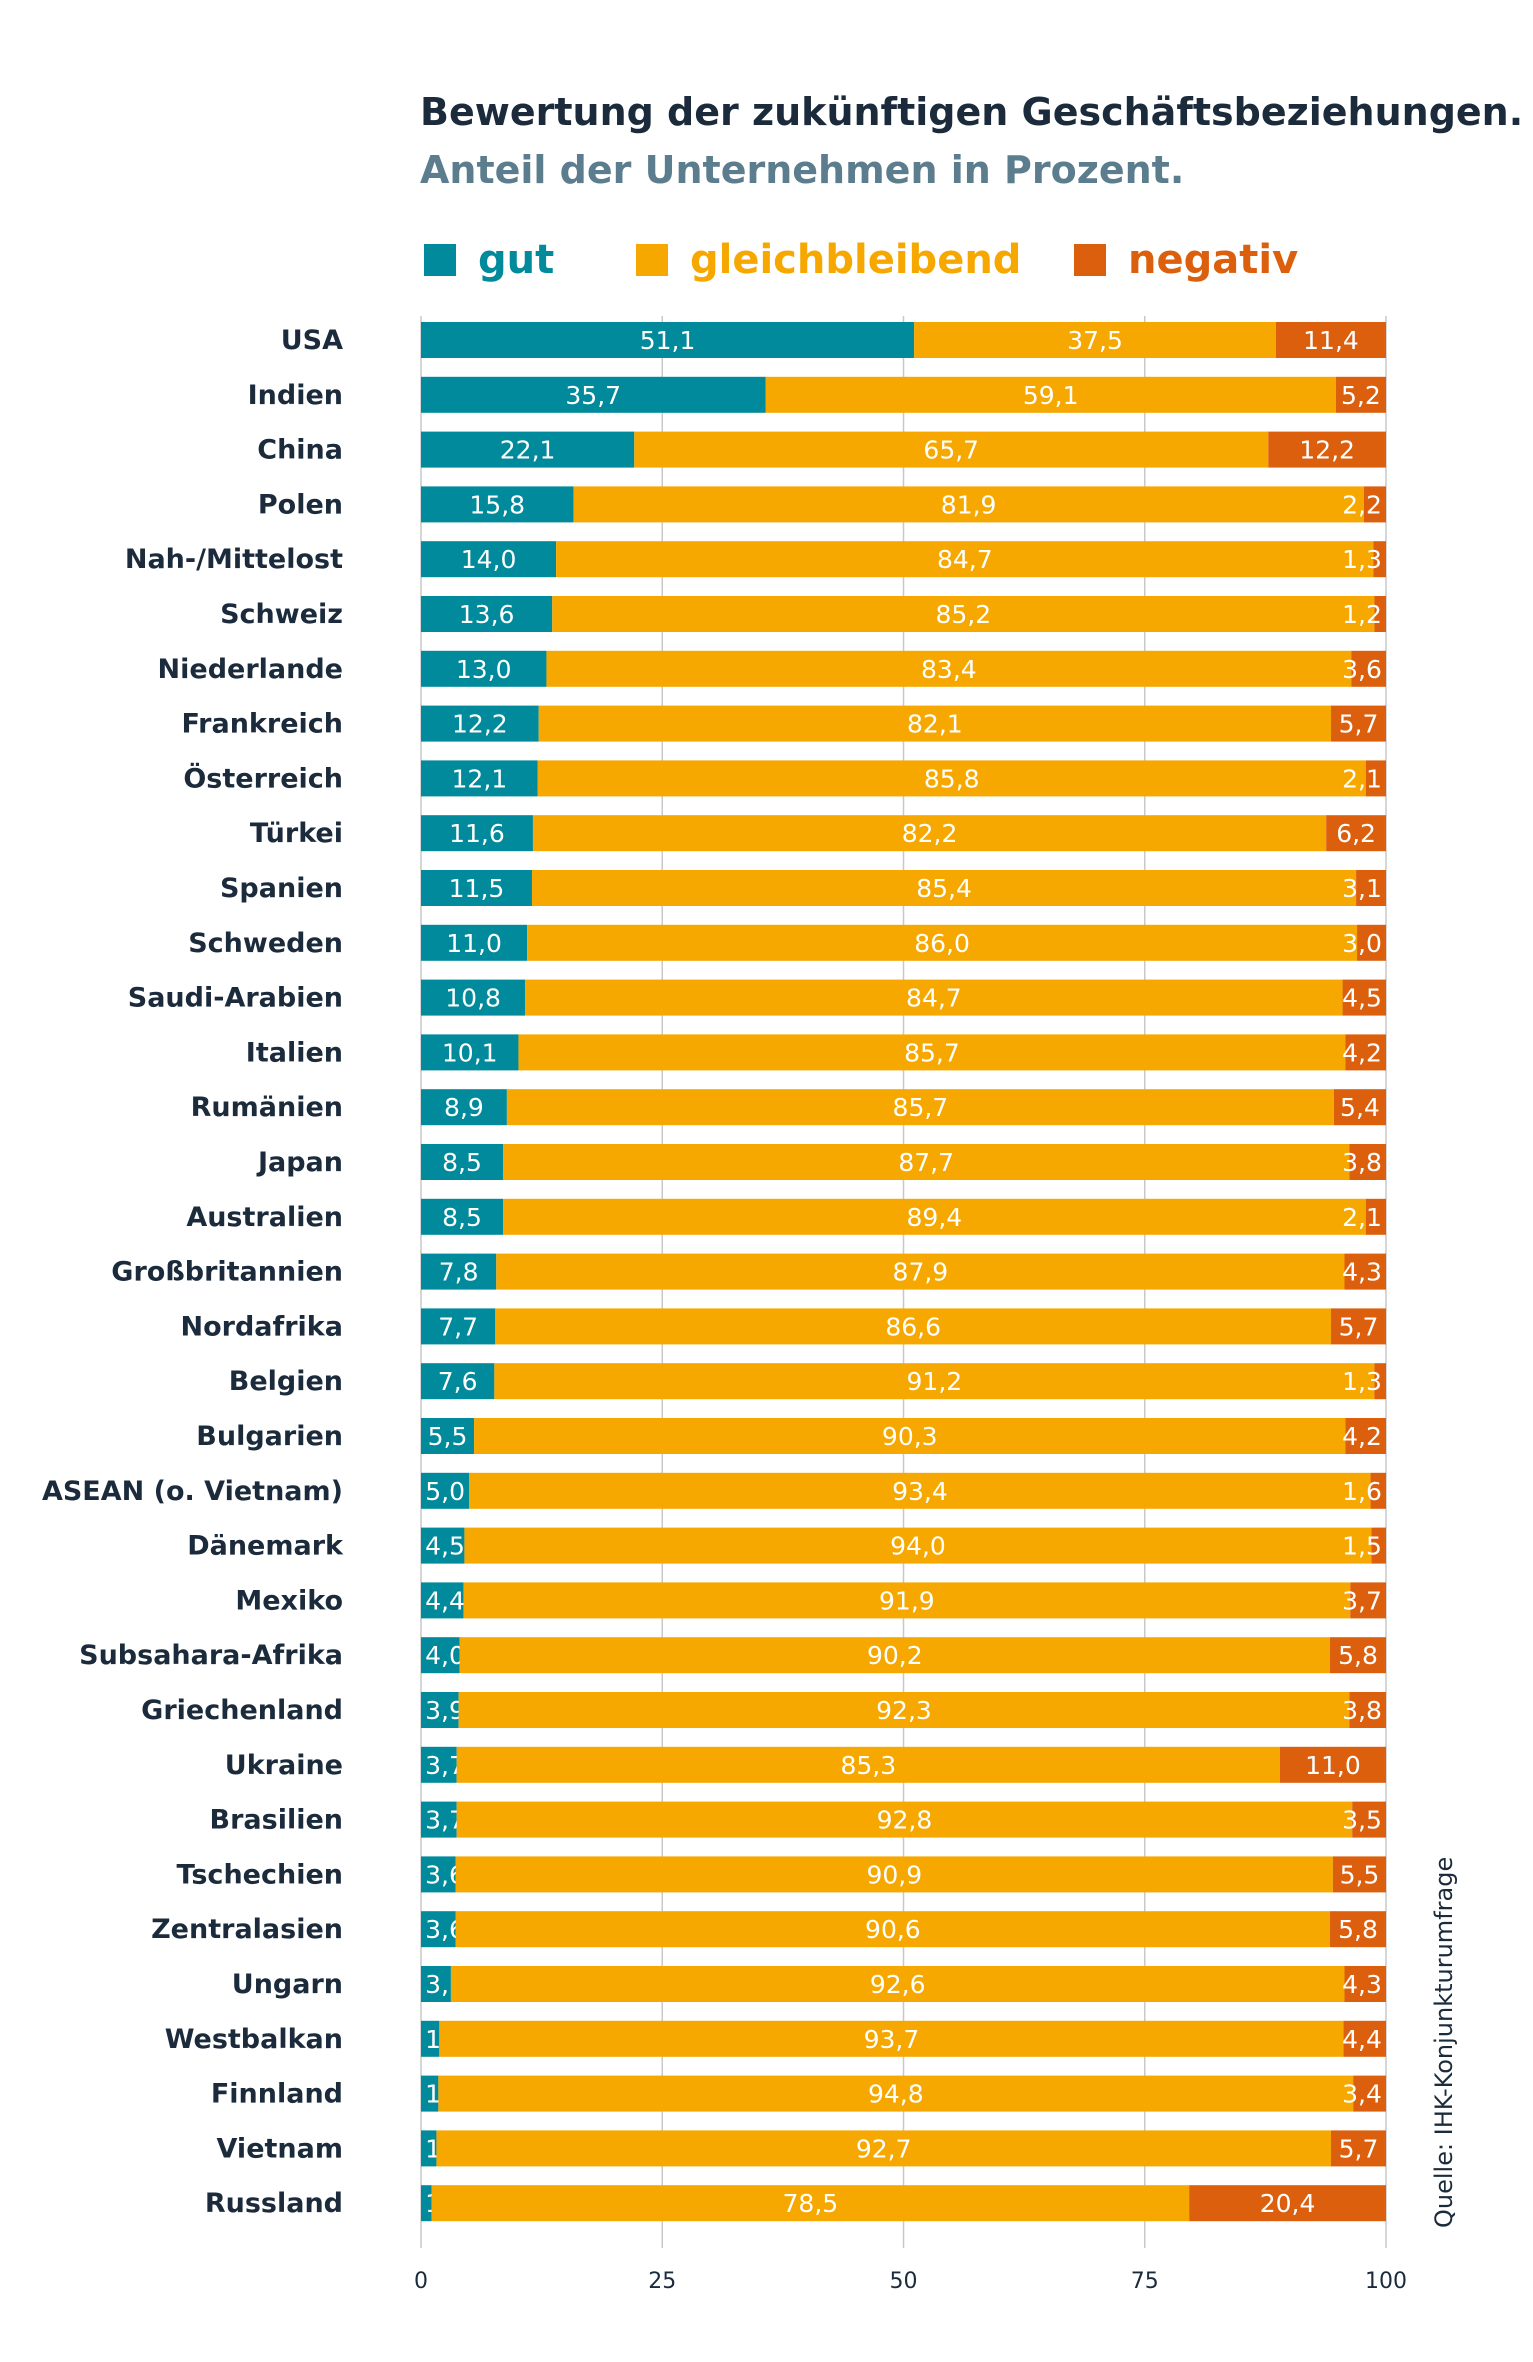 The image size is (1533, 2362). What do you see at coordinates (489, 559) in the screenshot?
I see `data-label-gut: 14,0` at bounding box center [489, 559].